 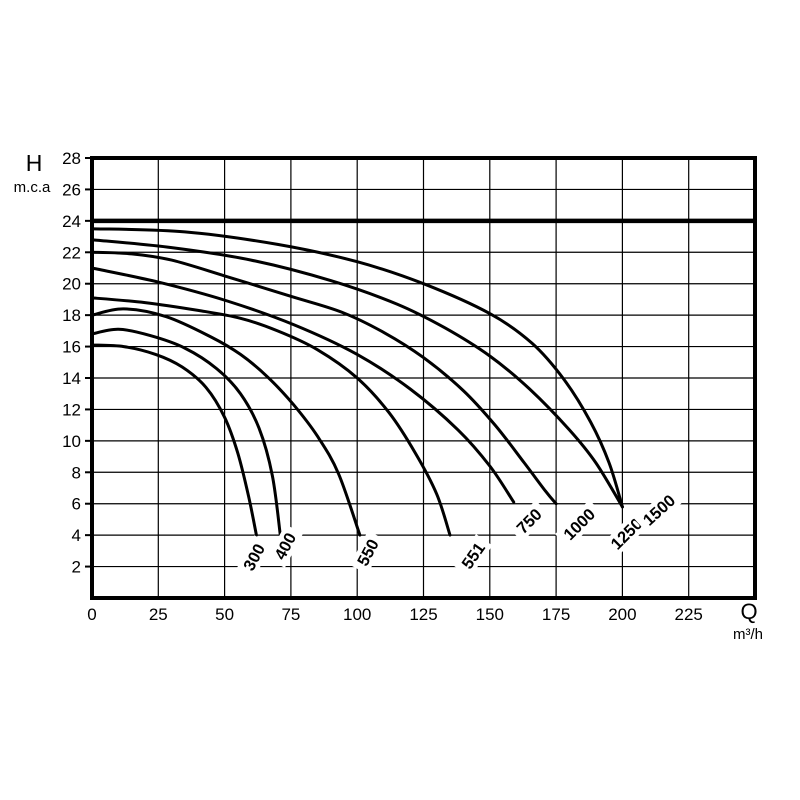 What do you see at coordinates (76, 504) in the screenshot?
I see `y-tick-label: 6` at bounding box center [76, 504].